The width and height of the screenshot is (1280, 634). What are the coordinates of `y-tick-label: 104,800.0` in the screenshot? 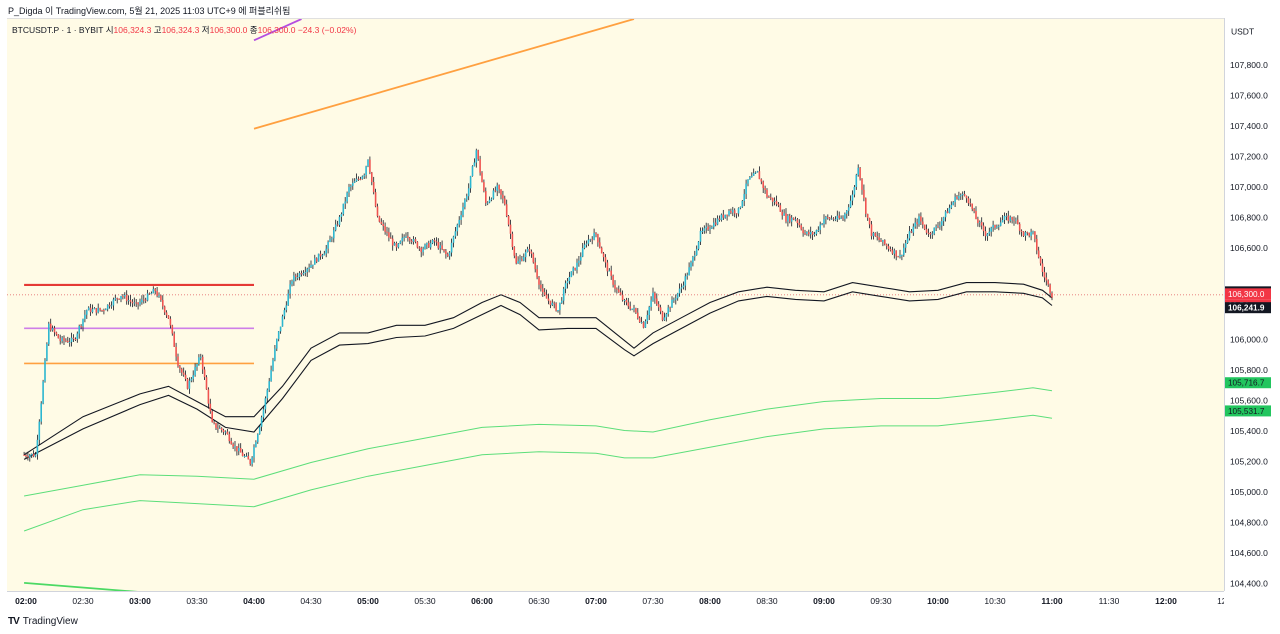 It's located at (1249, 522).